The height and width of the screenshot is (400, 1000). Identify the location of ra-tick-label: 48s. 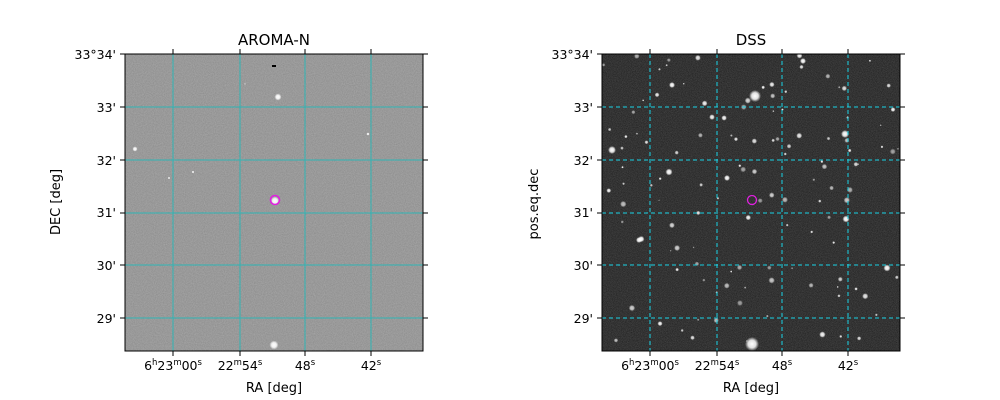
(305, 365).